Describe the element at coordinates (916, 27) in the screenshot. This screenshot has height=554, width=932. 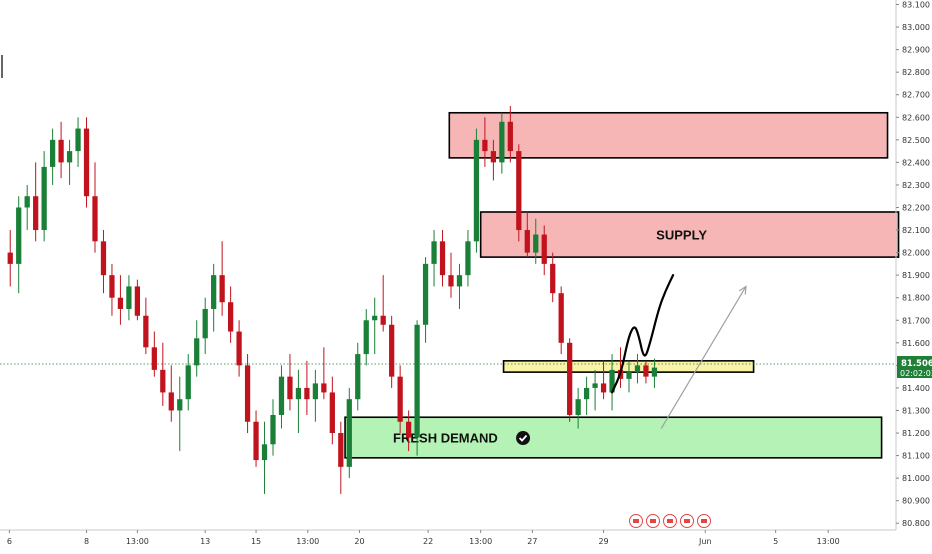
I see `y-tick-label: 83.000` at that location.